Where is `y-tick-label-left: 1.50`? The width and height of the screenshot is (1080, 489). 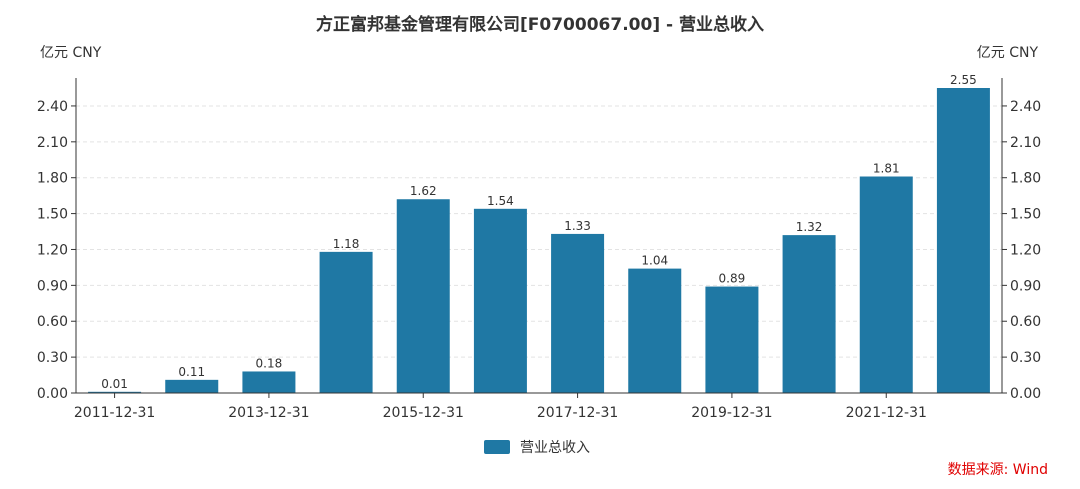
y-tick-label-left: 1.50 is located at coordinates (52, 215).